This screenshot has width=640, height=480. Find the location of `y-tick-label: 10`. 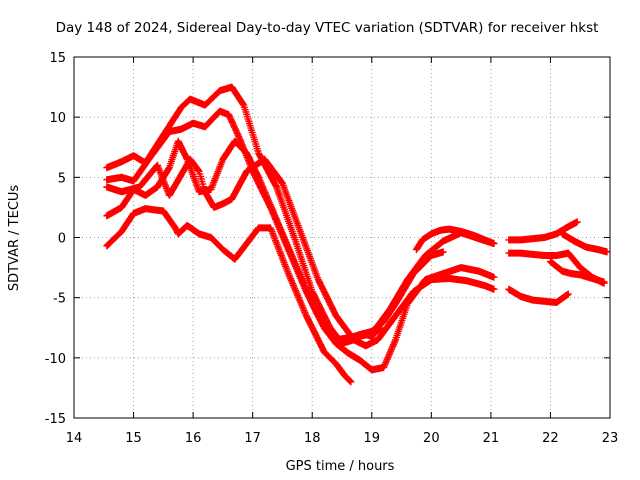

y-tick-label: 10 is located at coordinates (57, 118).